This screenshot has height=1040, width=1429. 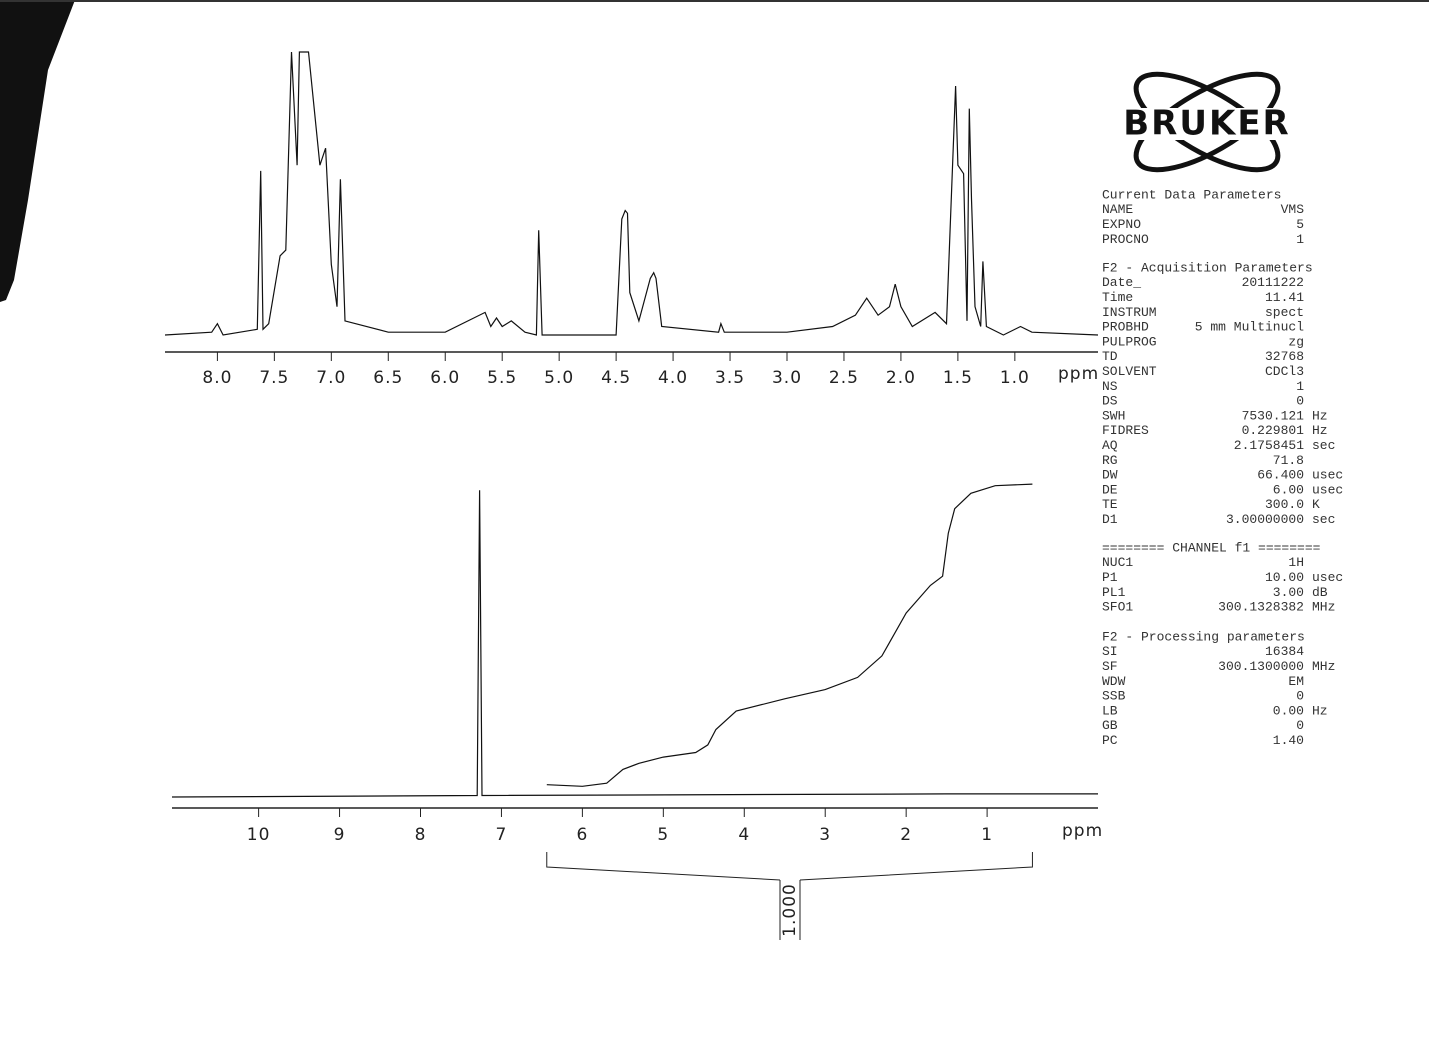 I want to click on brand: BRUKER, so click(x=1206, y=124).